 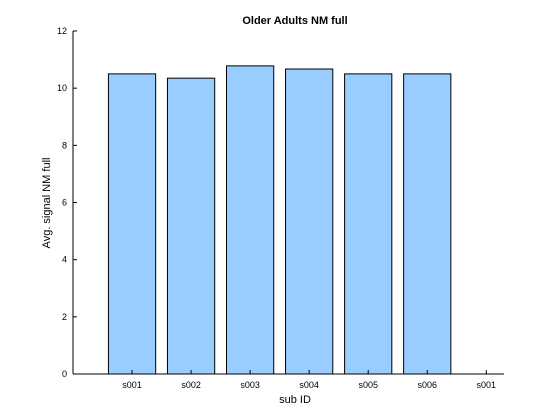 I want to click on bar-s005, so click(x=368, y=224).